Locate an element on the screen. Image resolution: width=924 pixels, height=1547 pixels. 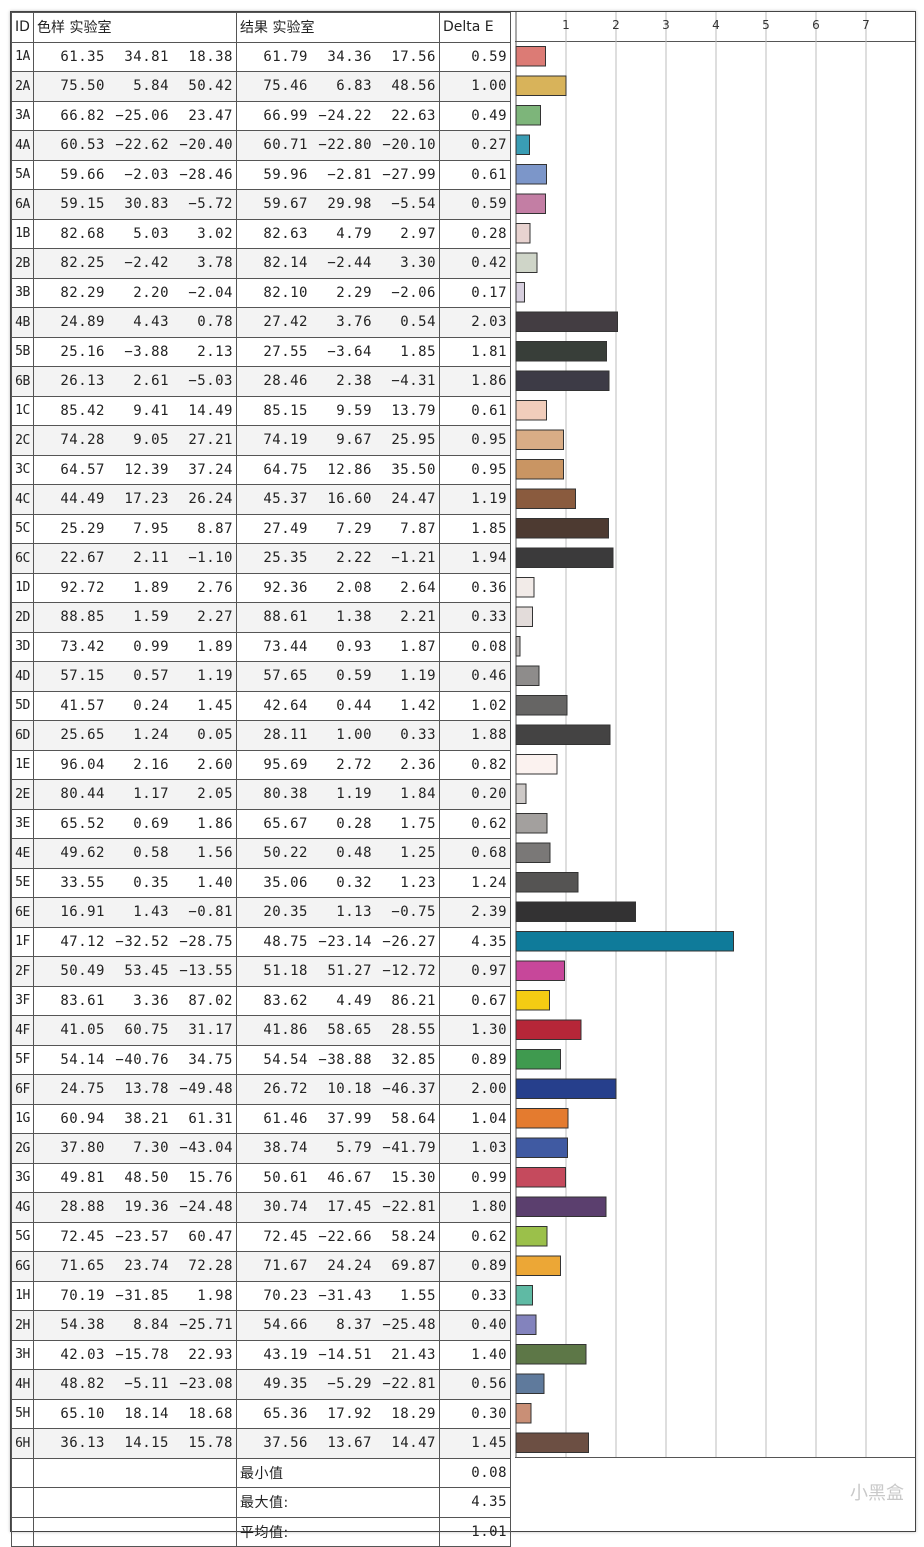
sample-lab: 42.03 −15.78 22.93 is located at coordinates (135, 1354).